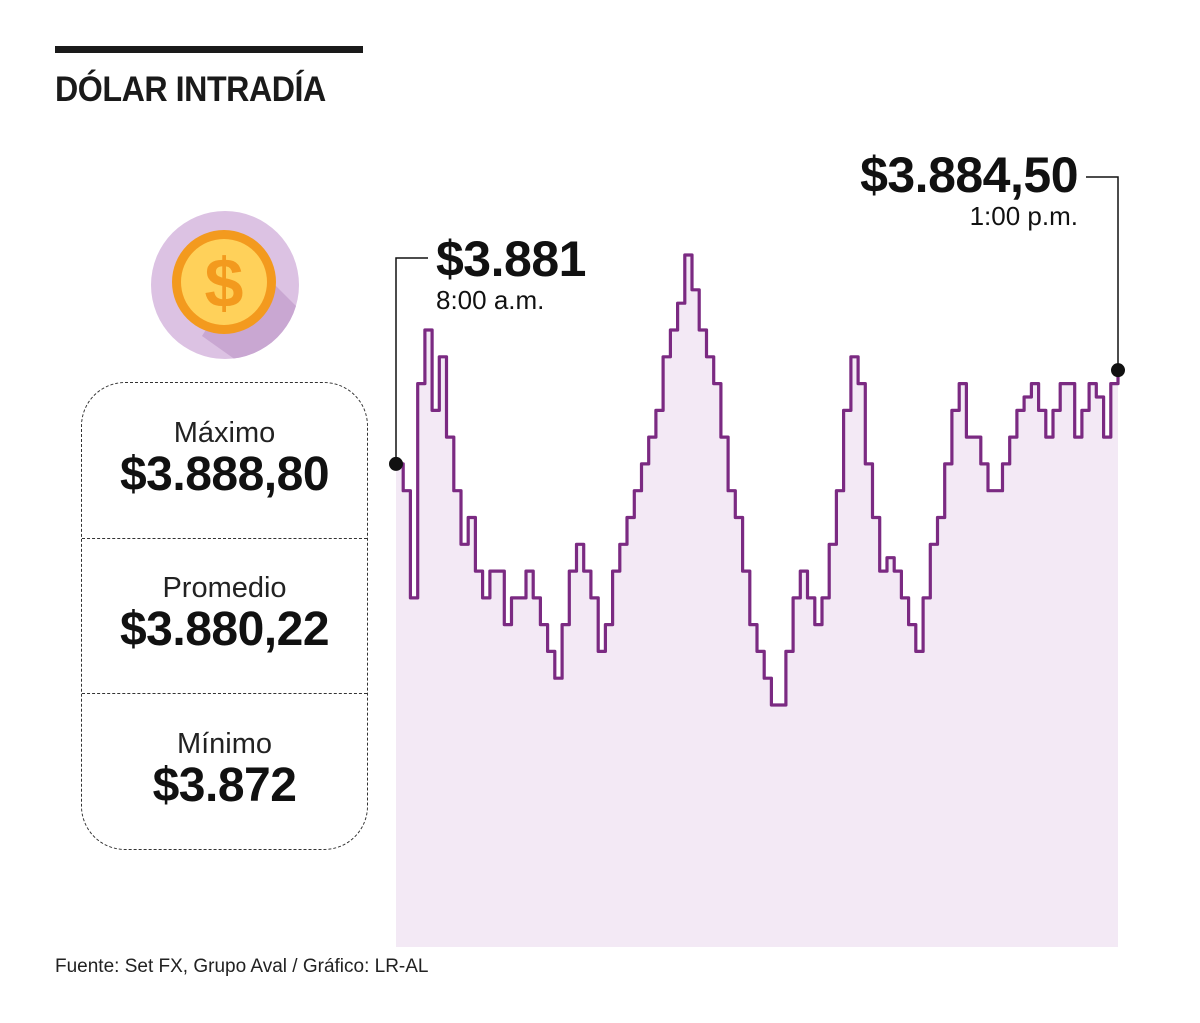 The width and height of the screenshot is (1200, 1023). Describe the element at coordinates (490, 300) in the screenshot. I see `open-time: 8:00 a.m.` at that location.